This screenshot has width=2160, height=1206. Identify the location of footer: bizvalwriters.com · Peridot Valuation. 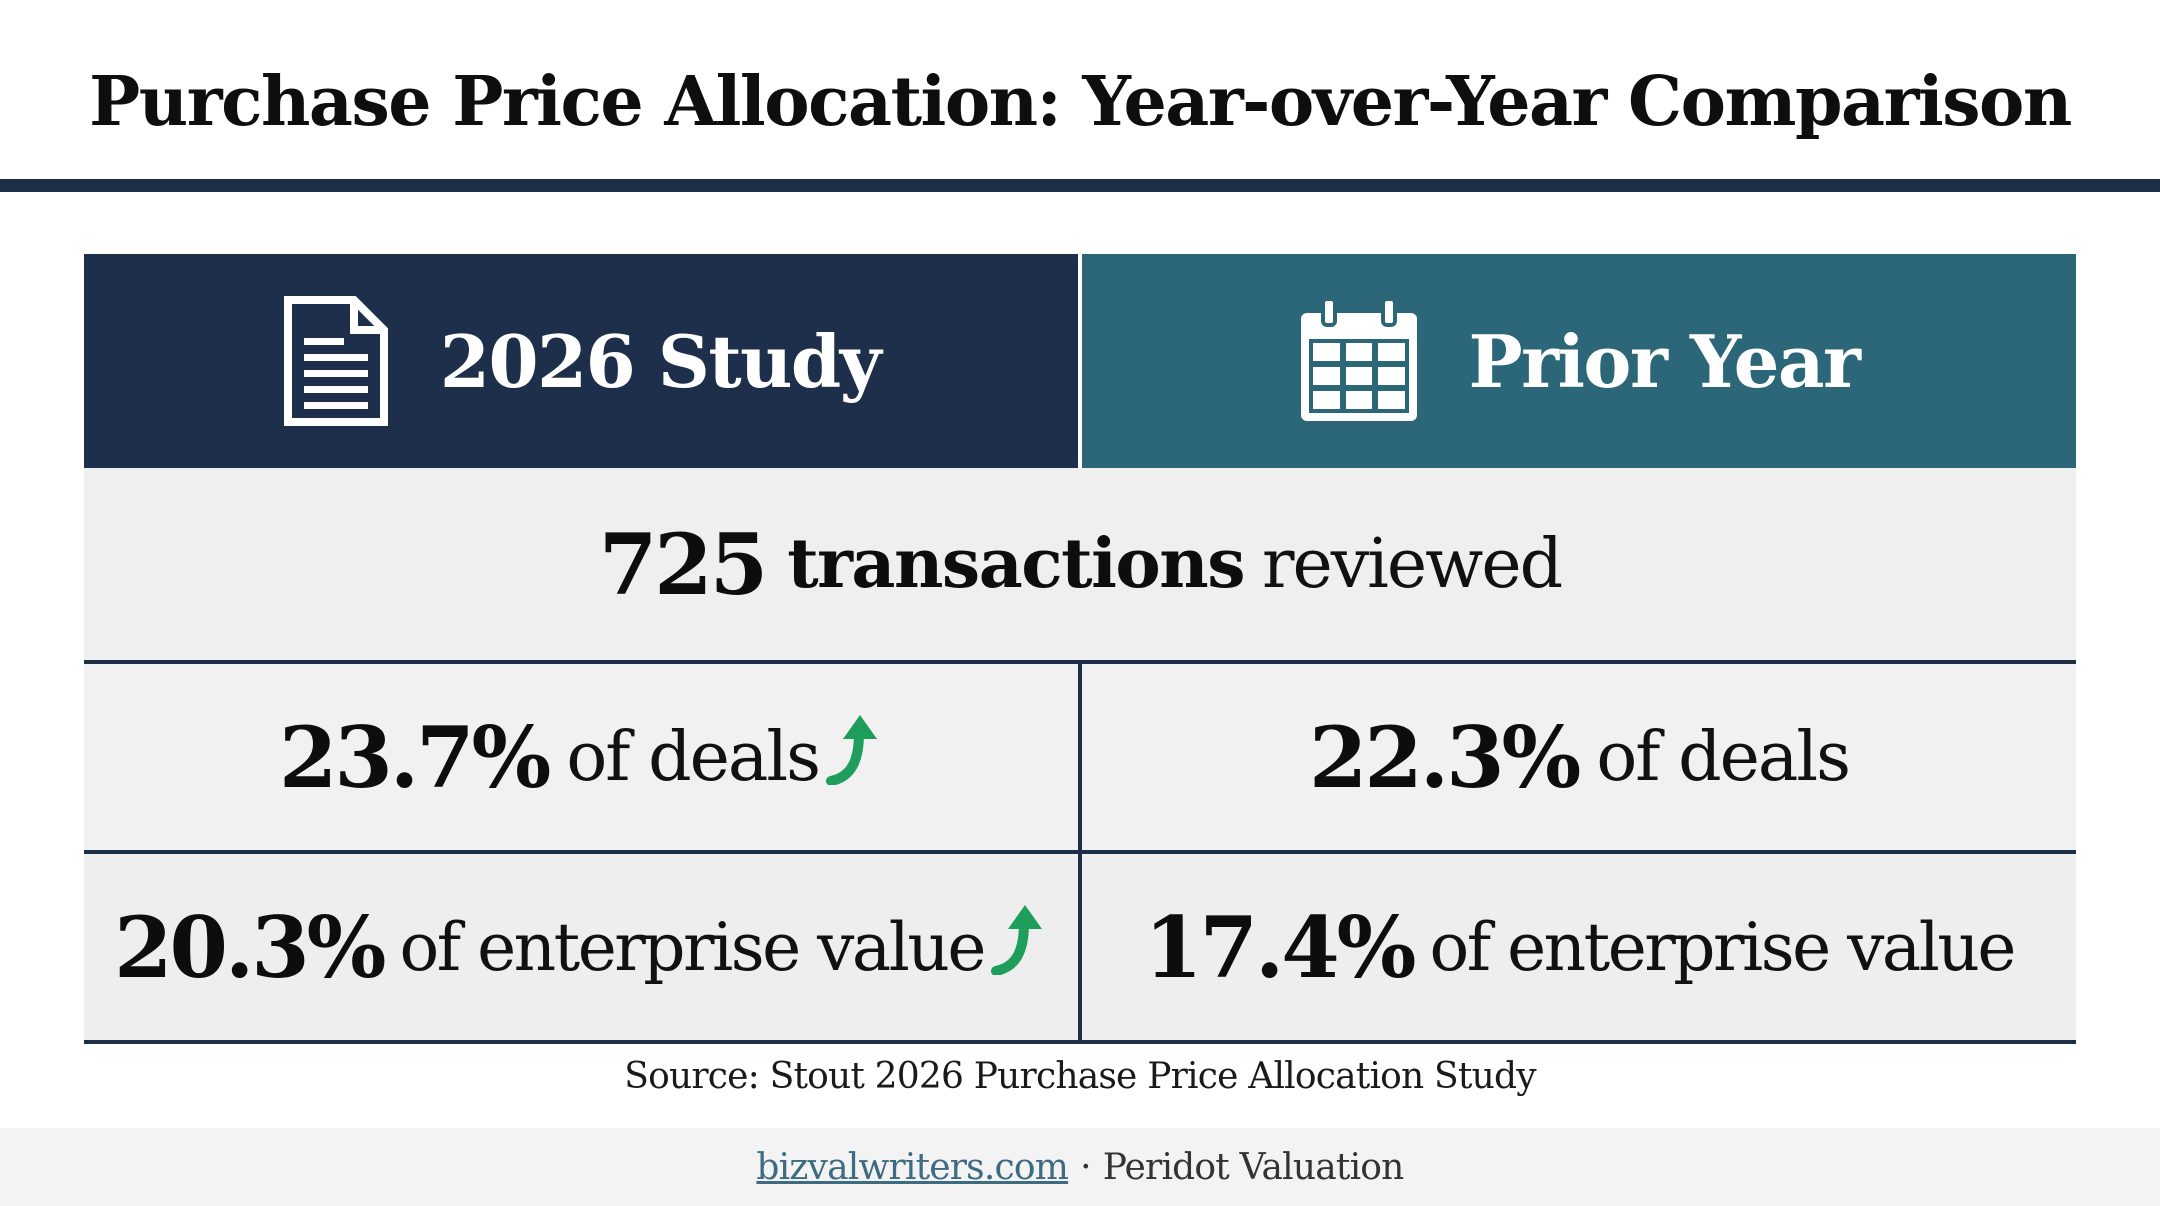
(1080, 1167).